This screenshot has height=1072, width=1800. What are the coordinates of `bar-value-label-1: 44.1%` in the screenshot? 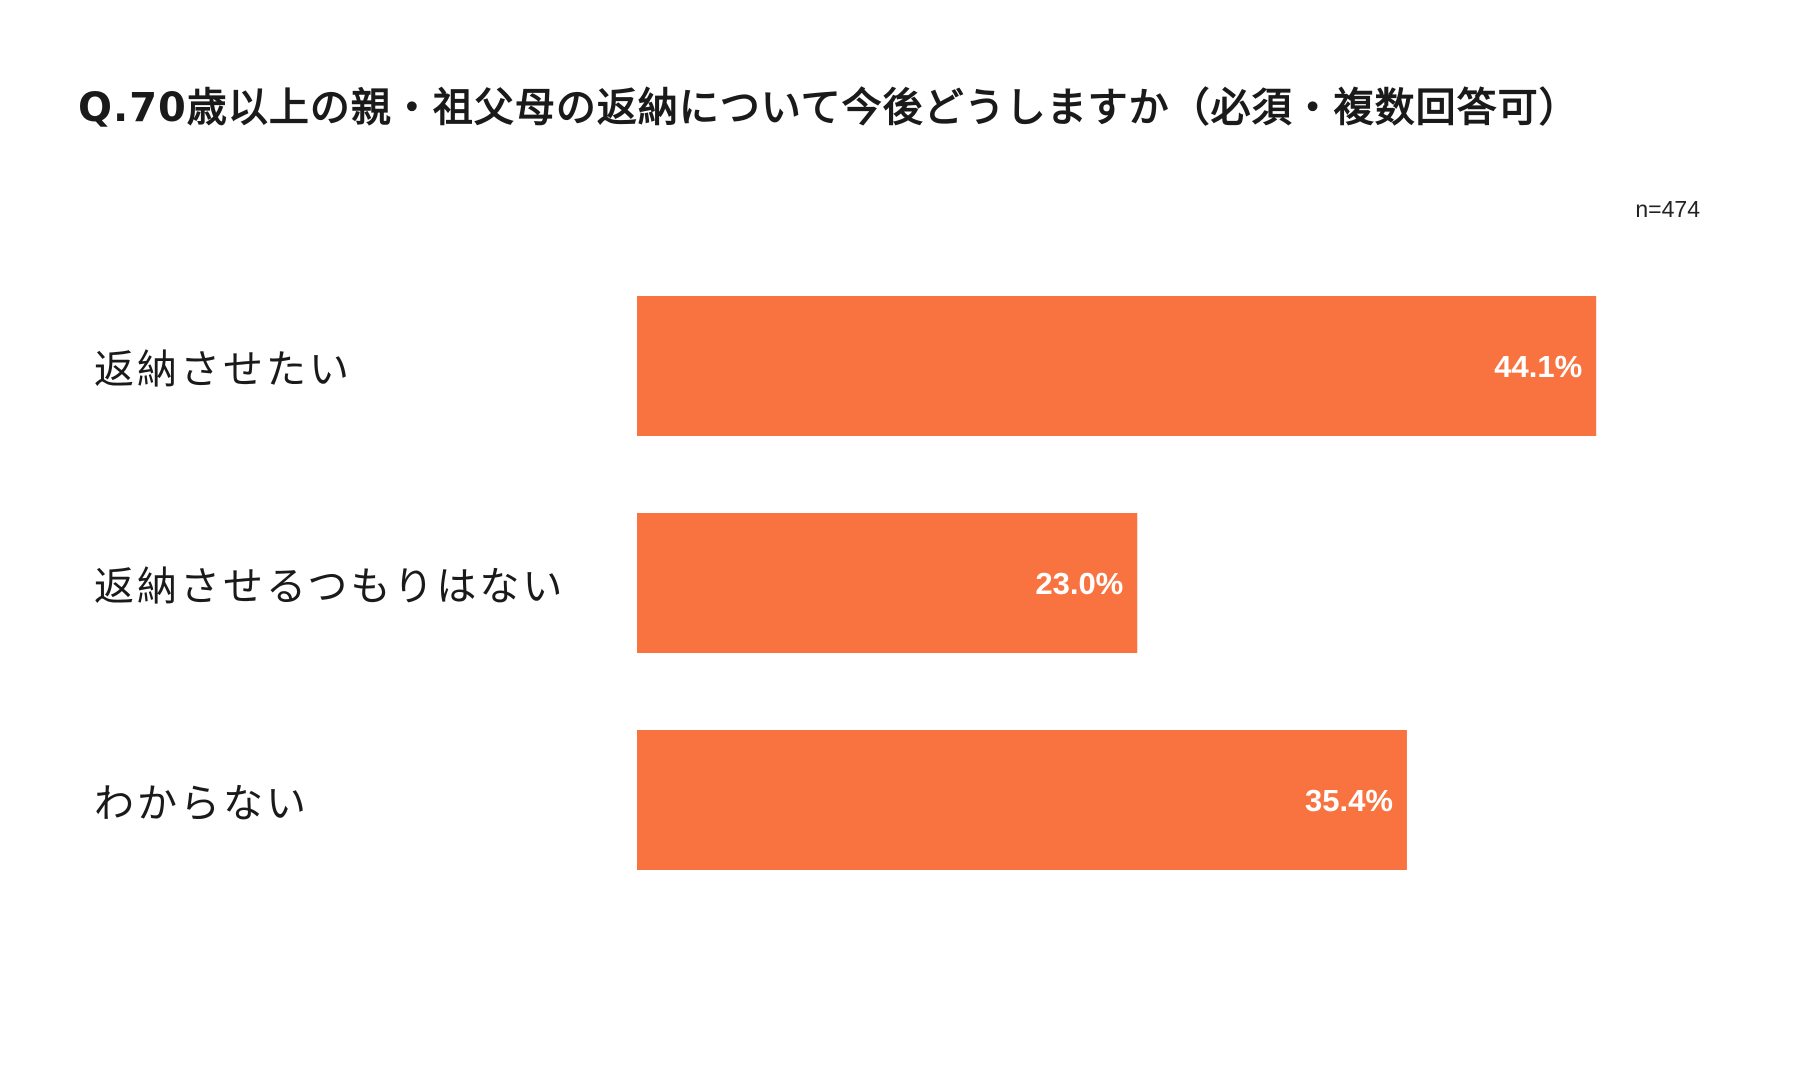 It's located at (1538, 366).